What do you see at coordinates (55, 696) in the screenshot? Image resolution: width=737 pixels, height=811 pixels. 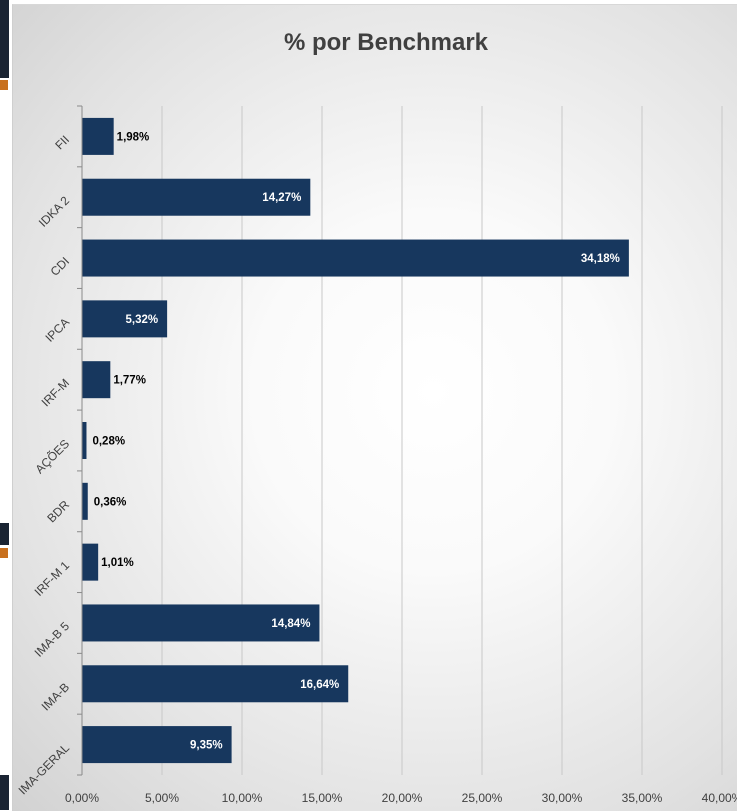 I see `category-label: IMA-B` at bounding box center [55, 696].